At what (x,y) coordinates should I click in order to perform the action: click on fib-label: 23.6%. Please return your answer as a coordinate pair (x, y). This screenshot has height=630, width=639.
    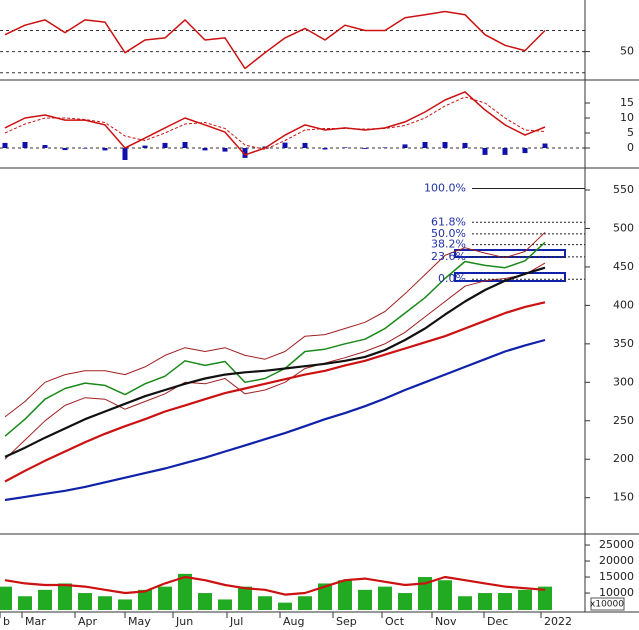
    Looking at the image, I should click on (448, 256).